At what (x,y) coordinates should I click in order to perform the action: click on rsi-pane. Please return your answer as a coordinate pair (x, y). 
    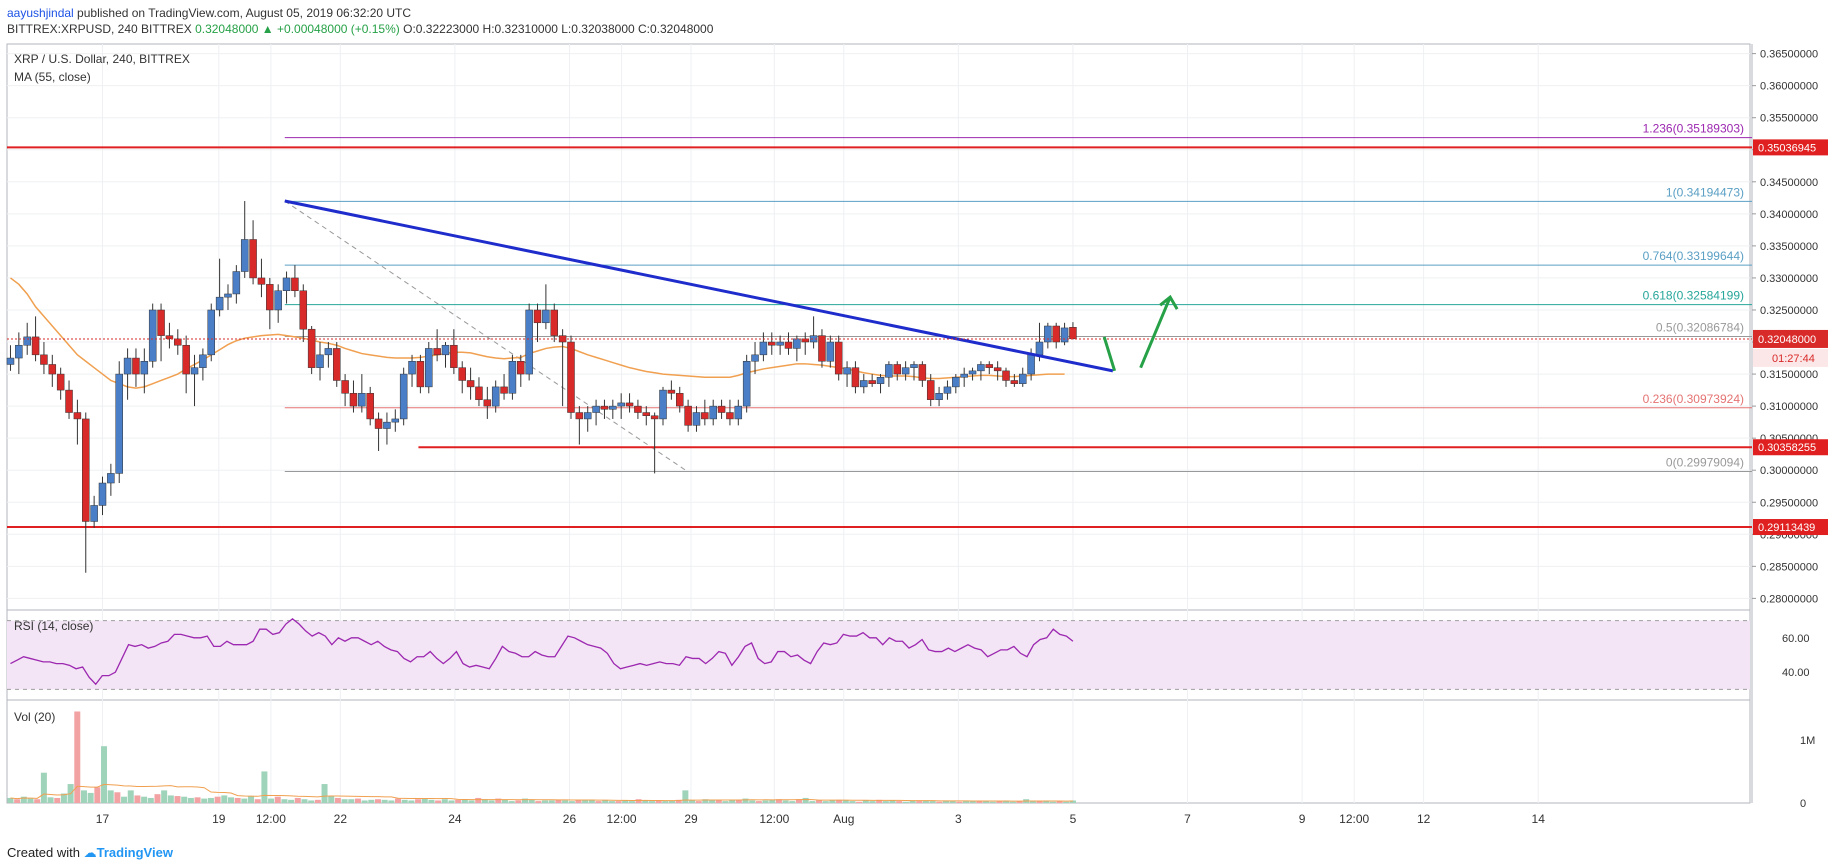
    Looking at the image, I should click on (878, 654).